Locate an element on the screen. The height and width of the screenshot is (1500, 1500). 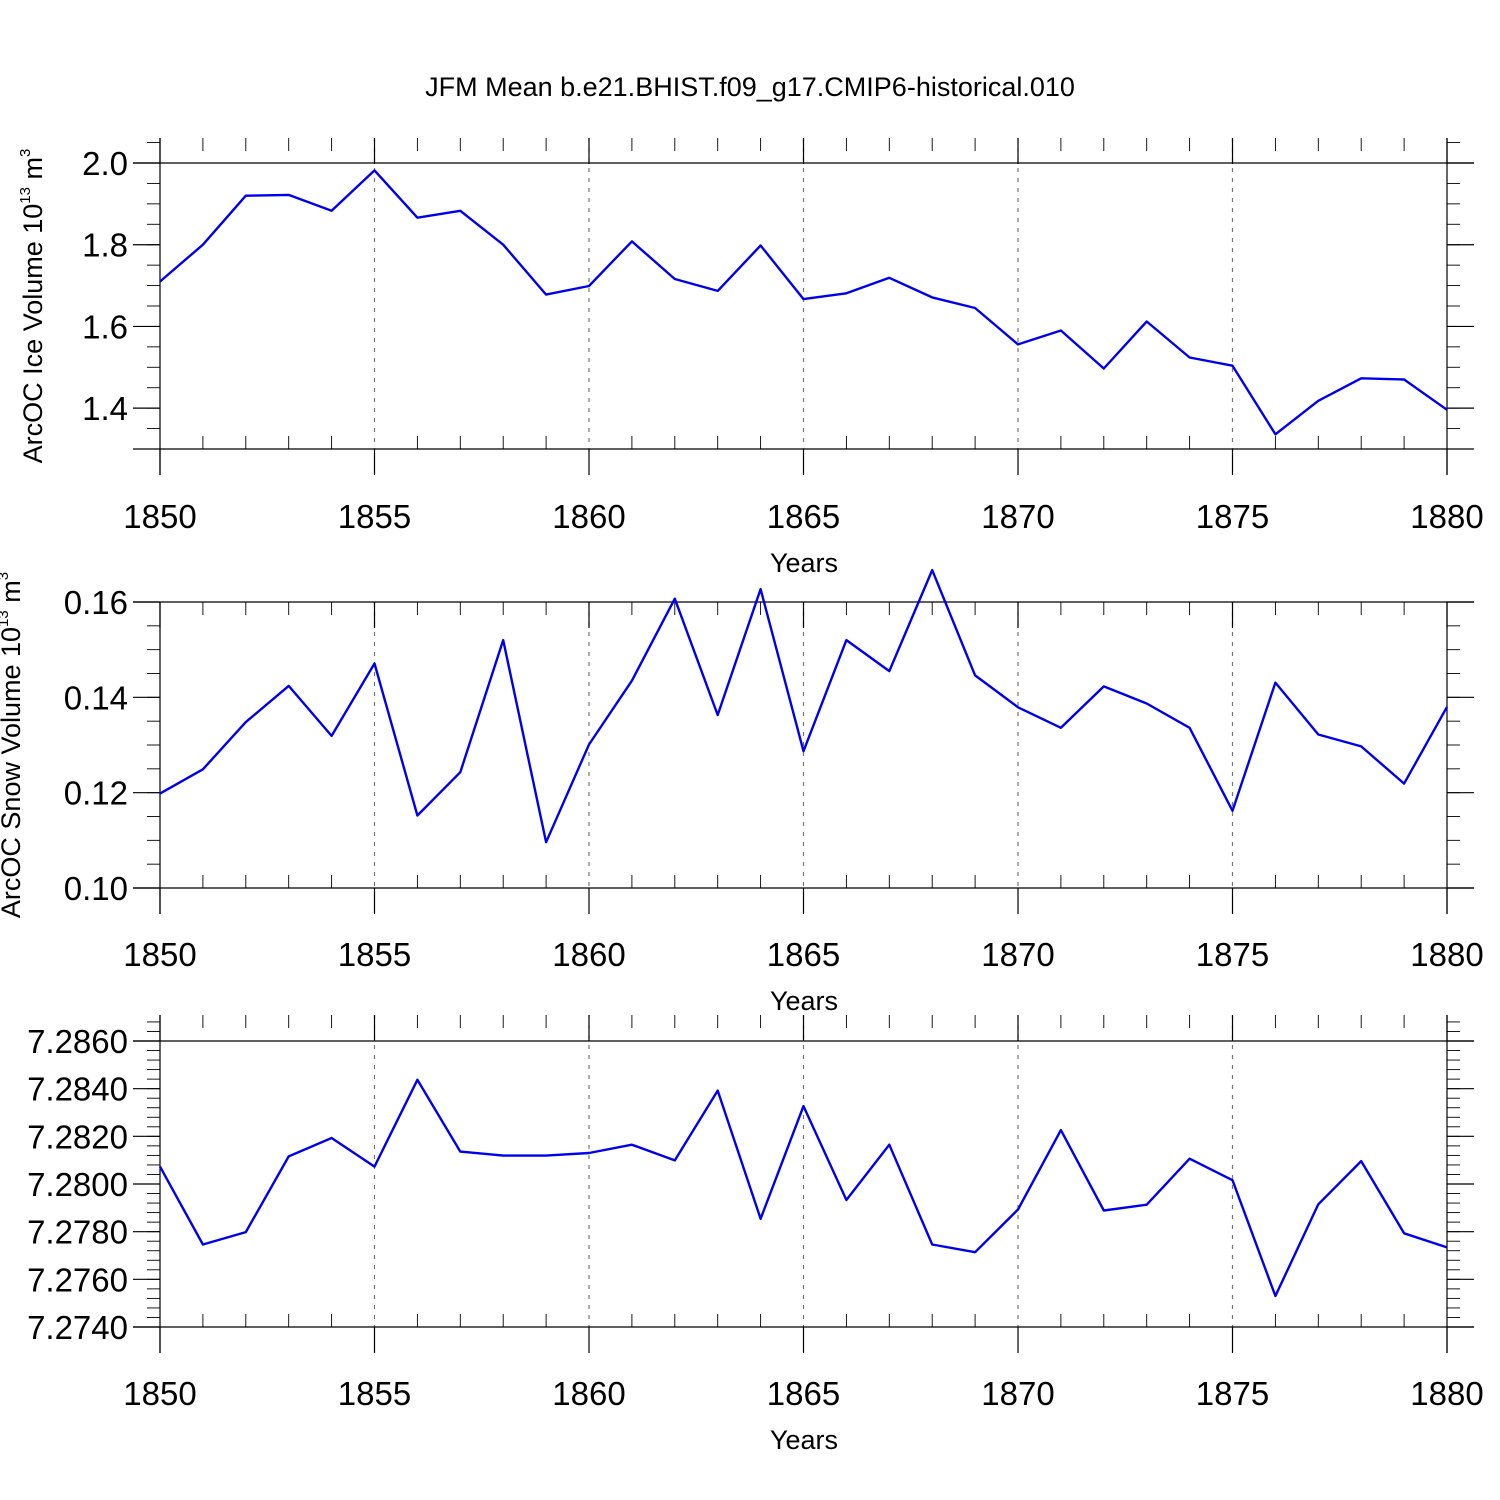
y-tick-label-1: 1.6 is located at coordinates (105, 326).